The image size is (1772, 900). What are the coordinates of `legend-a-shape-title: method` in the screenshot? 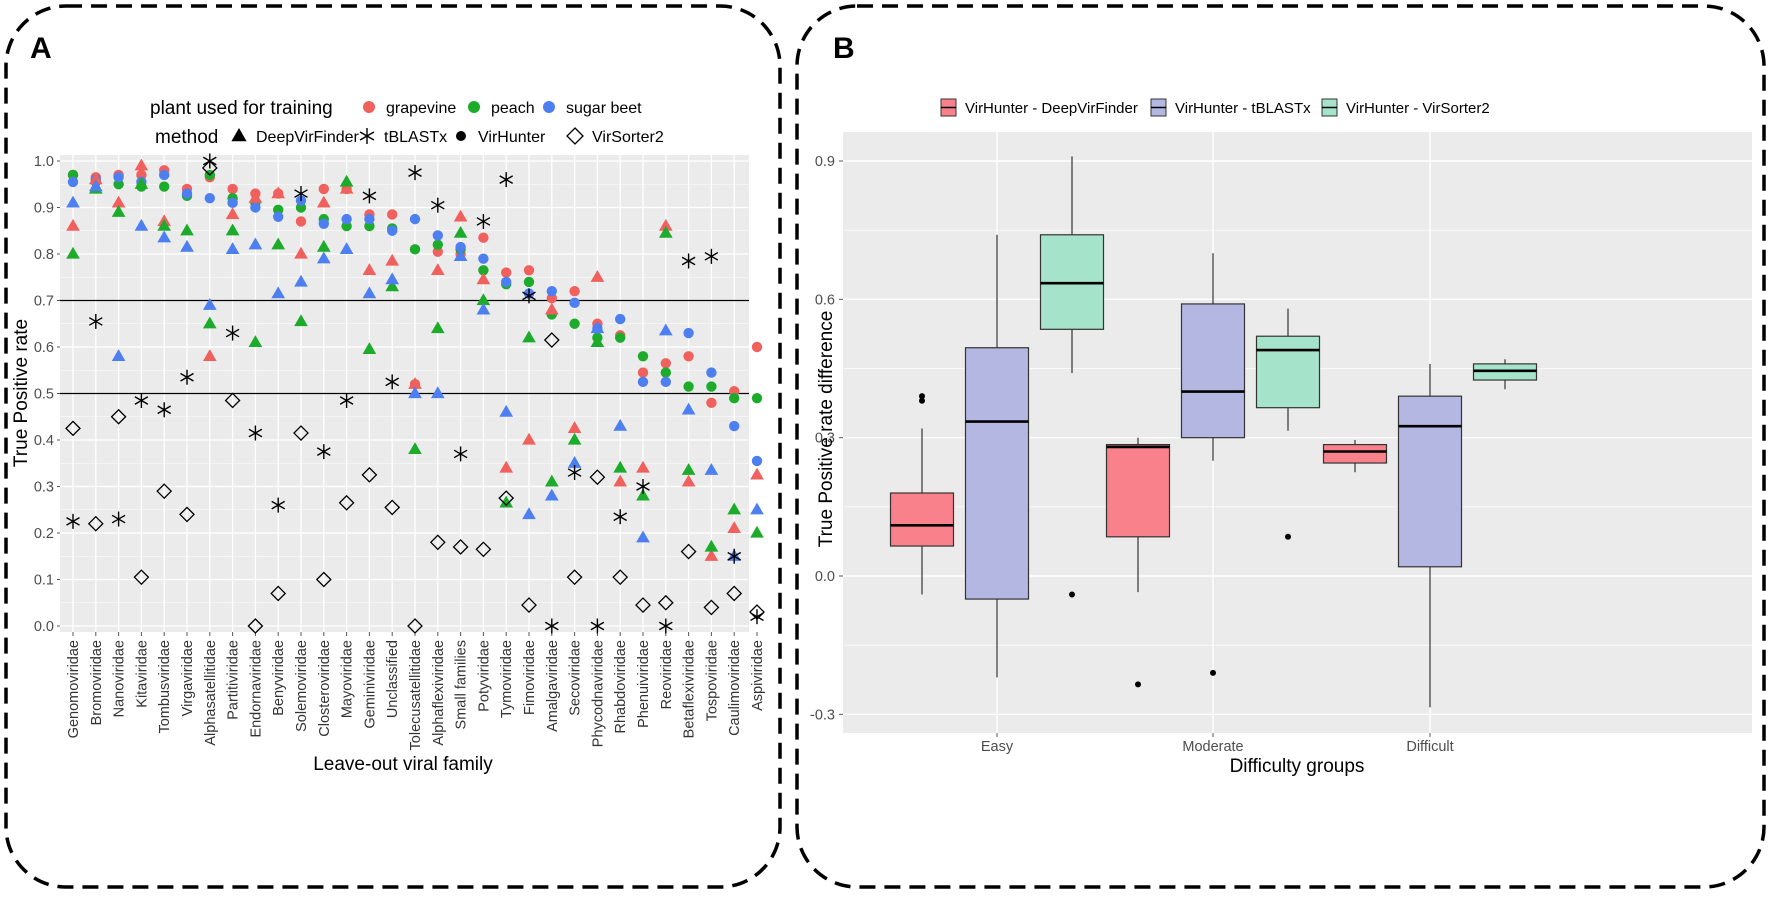 It's located at (186, 137).